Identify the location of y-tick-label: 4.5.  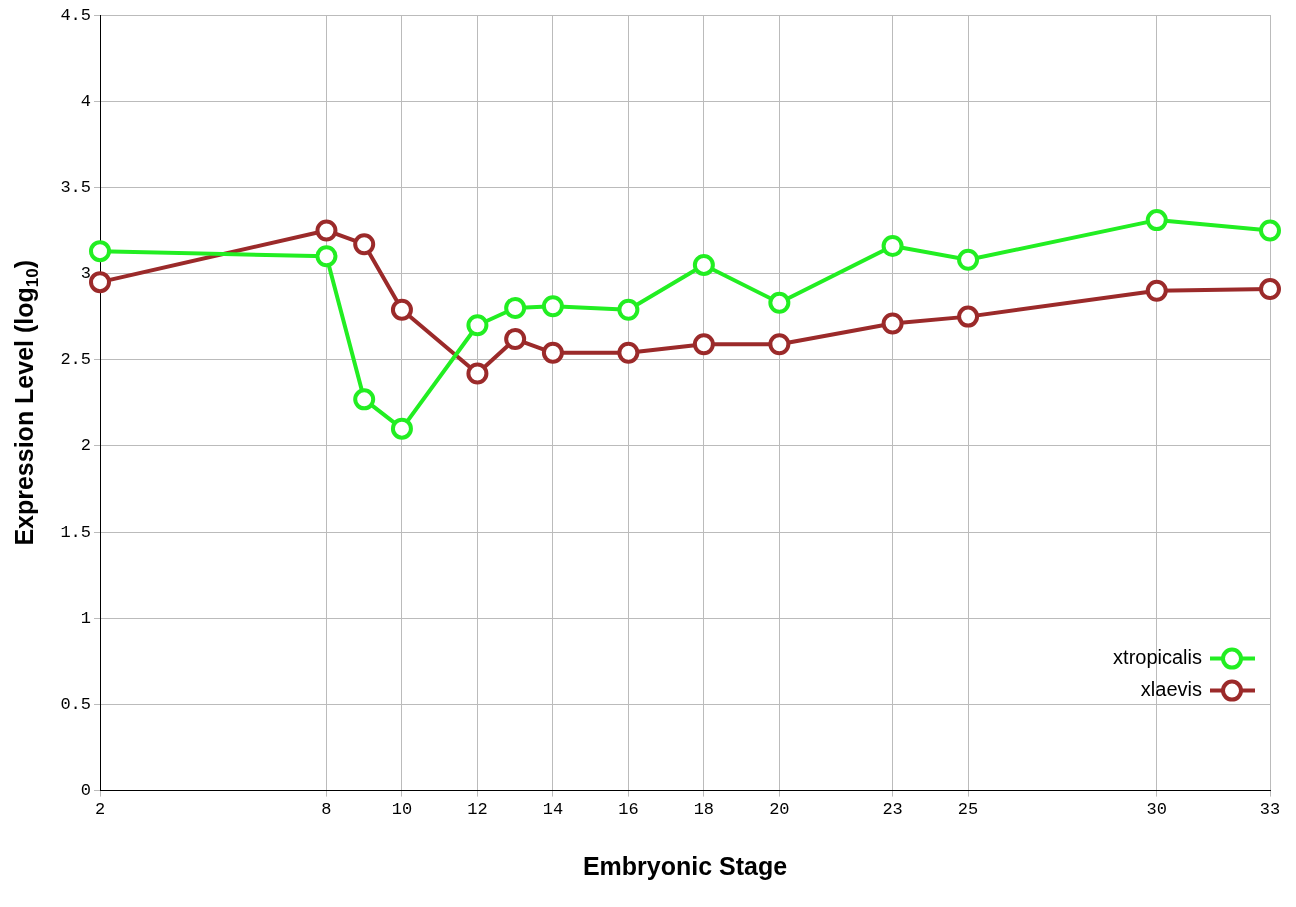
(75, 15).